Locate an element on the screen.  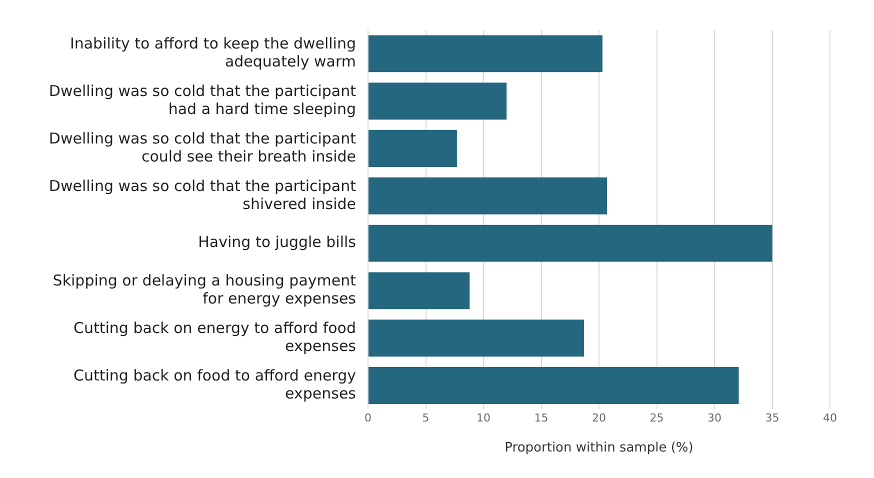
y-tick-label: Cutting back on energy to afford food expenses is located at coordinates (215, 336).